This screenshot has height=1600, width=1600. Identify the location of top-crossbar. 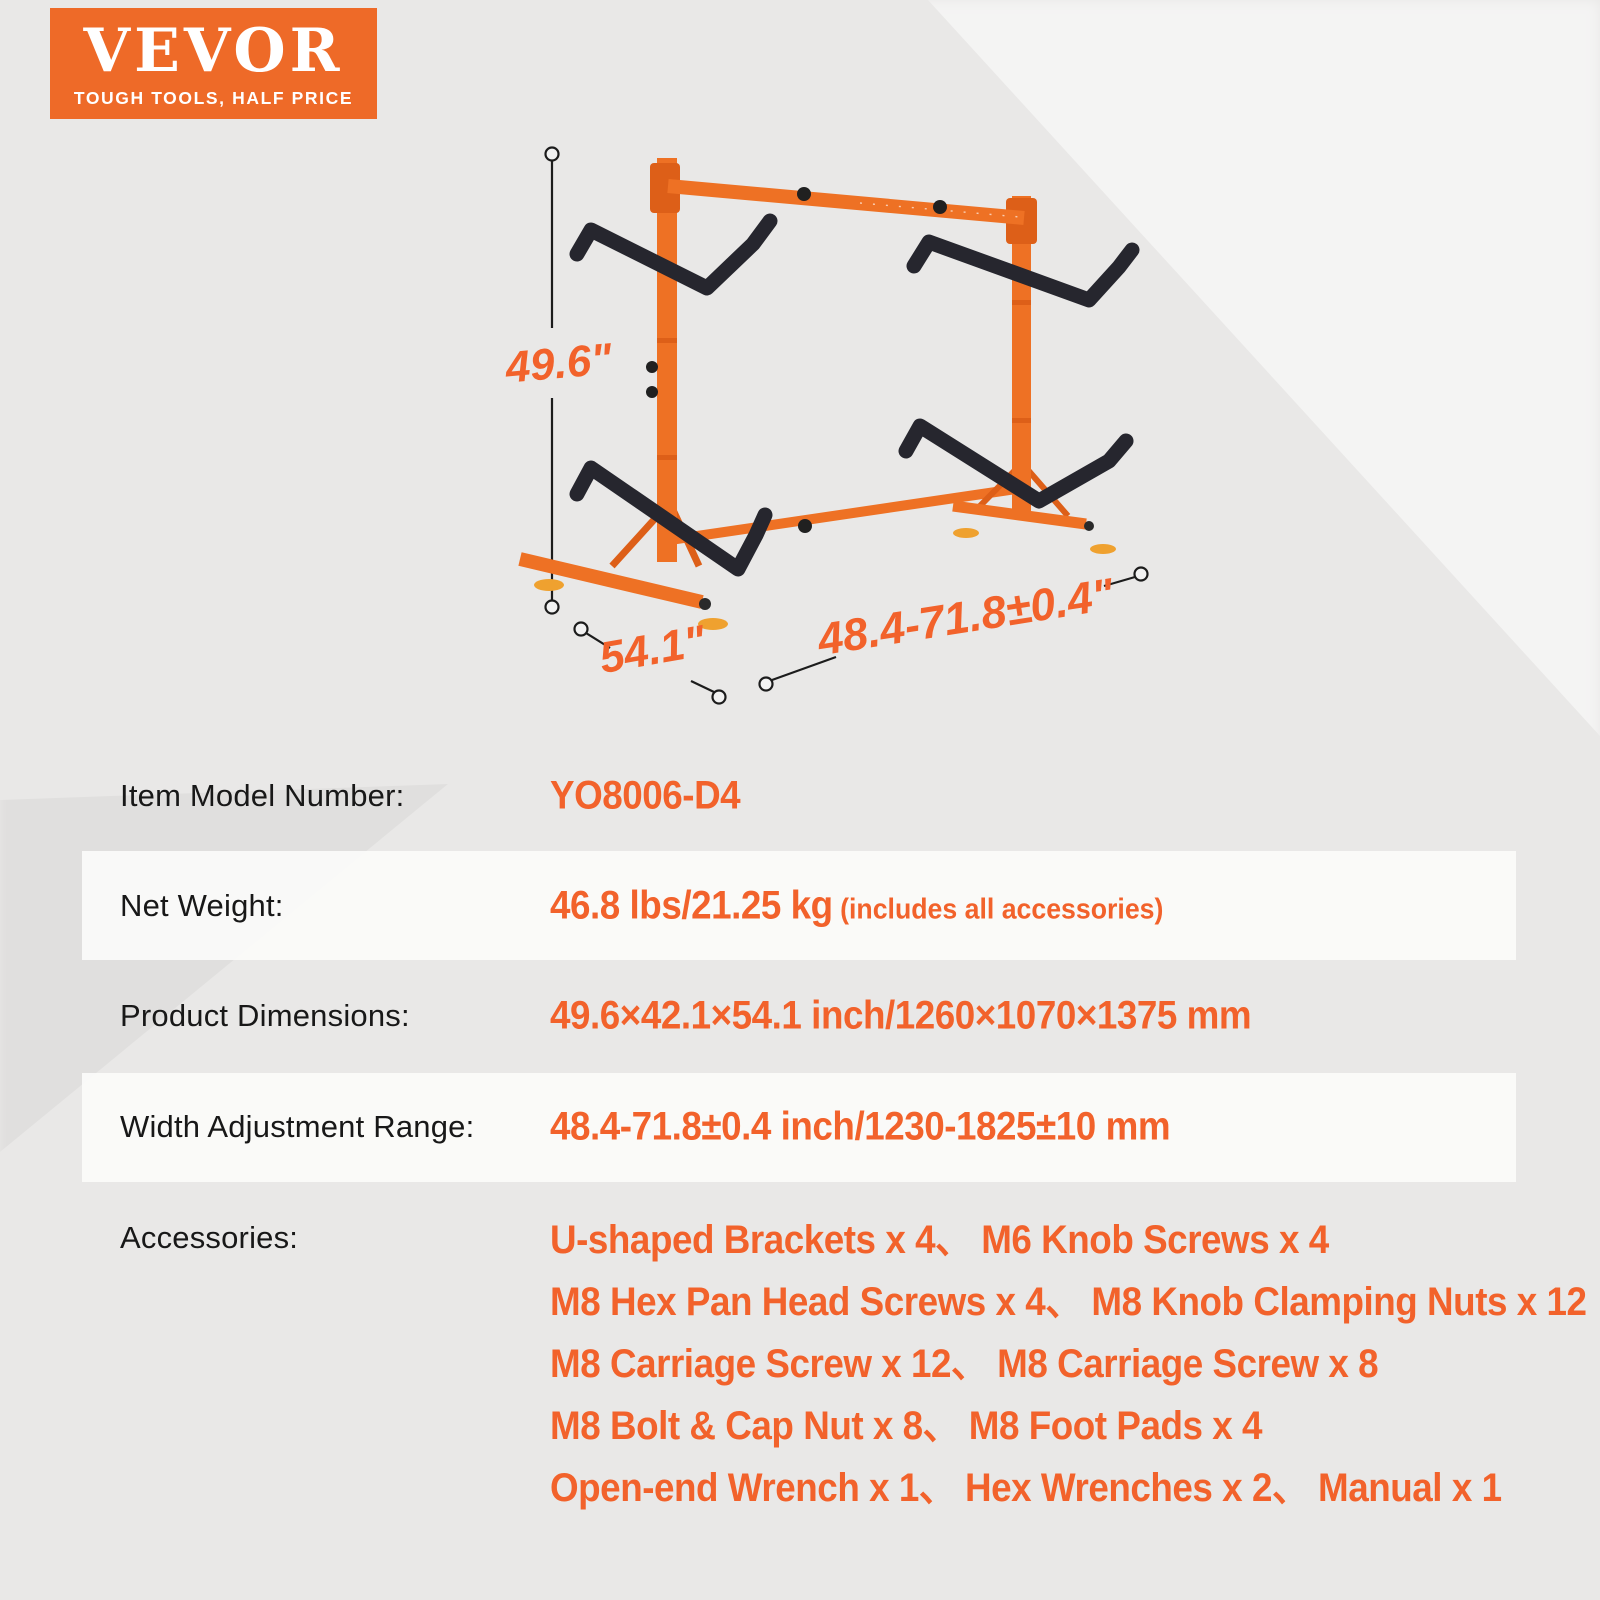
(846, 202).